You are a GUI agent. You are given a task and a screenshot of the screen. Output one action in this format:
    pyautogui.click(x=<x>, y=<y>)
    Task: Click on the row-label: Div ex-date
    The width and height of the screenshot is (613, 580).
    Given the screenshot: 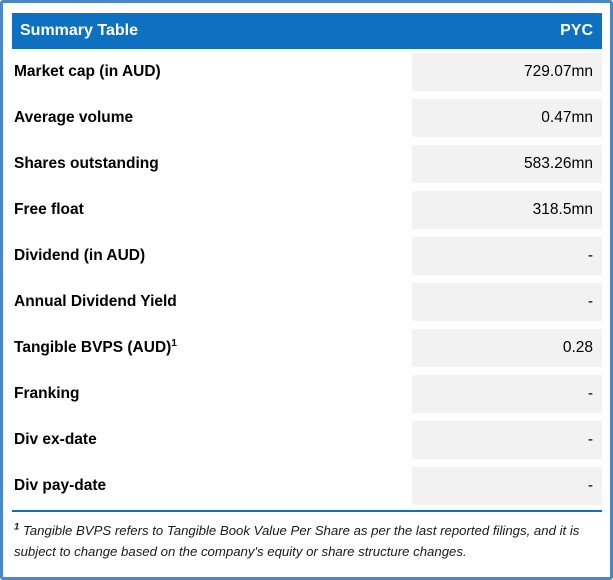 What is the action you would take?
    pyautogui.click(x=55, y=439)
    